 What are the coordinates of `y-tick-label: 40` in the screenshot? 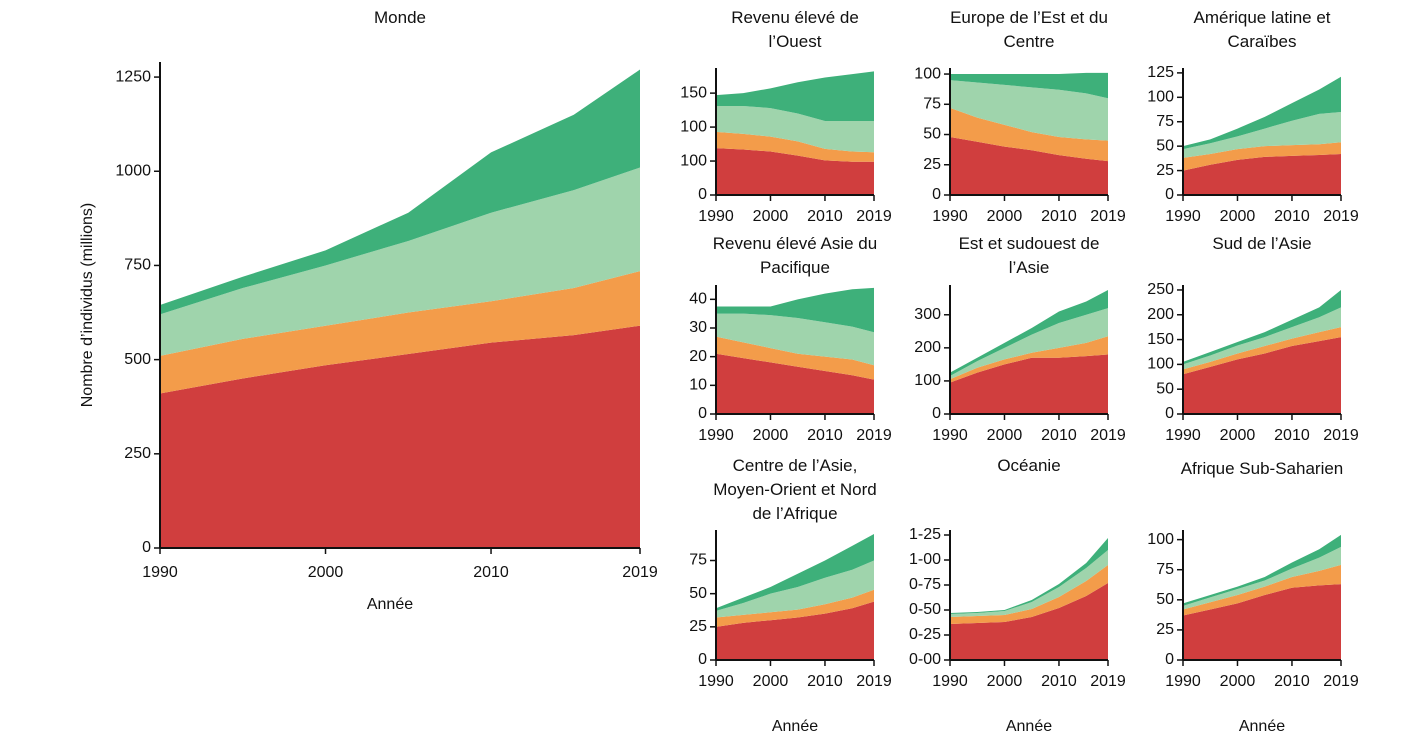 It's located at (698, 299).